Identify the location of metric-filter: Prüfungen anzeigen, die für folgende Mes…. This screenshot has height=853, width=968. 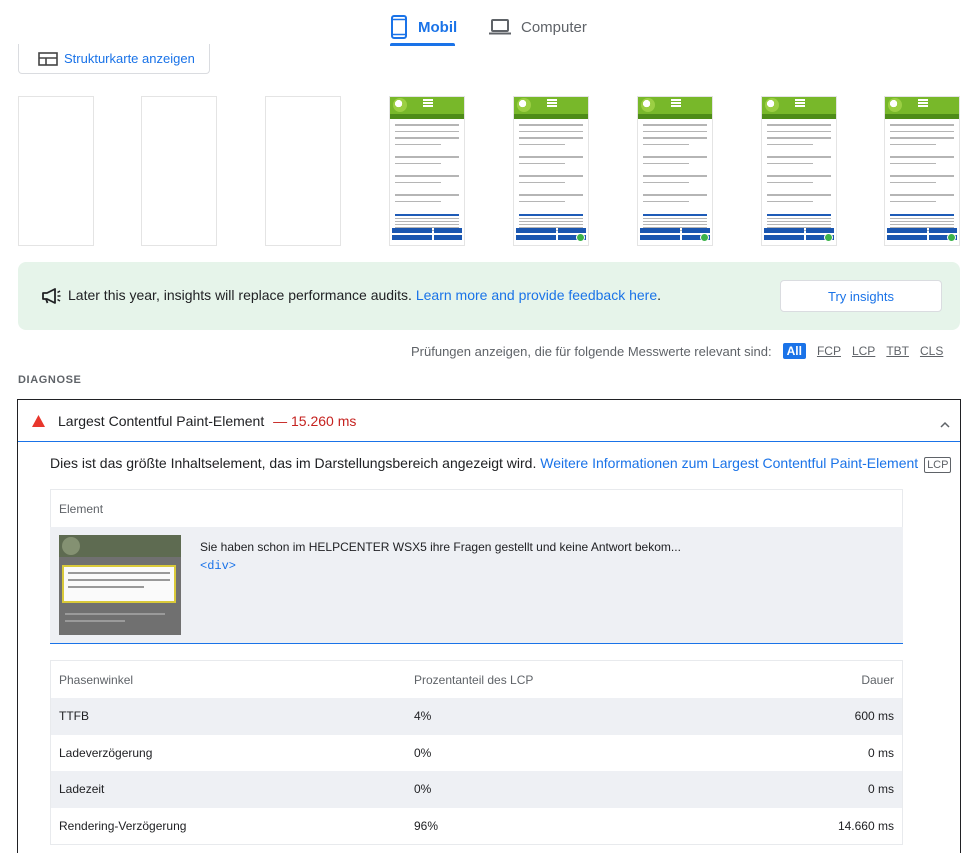
(677, 351).